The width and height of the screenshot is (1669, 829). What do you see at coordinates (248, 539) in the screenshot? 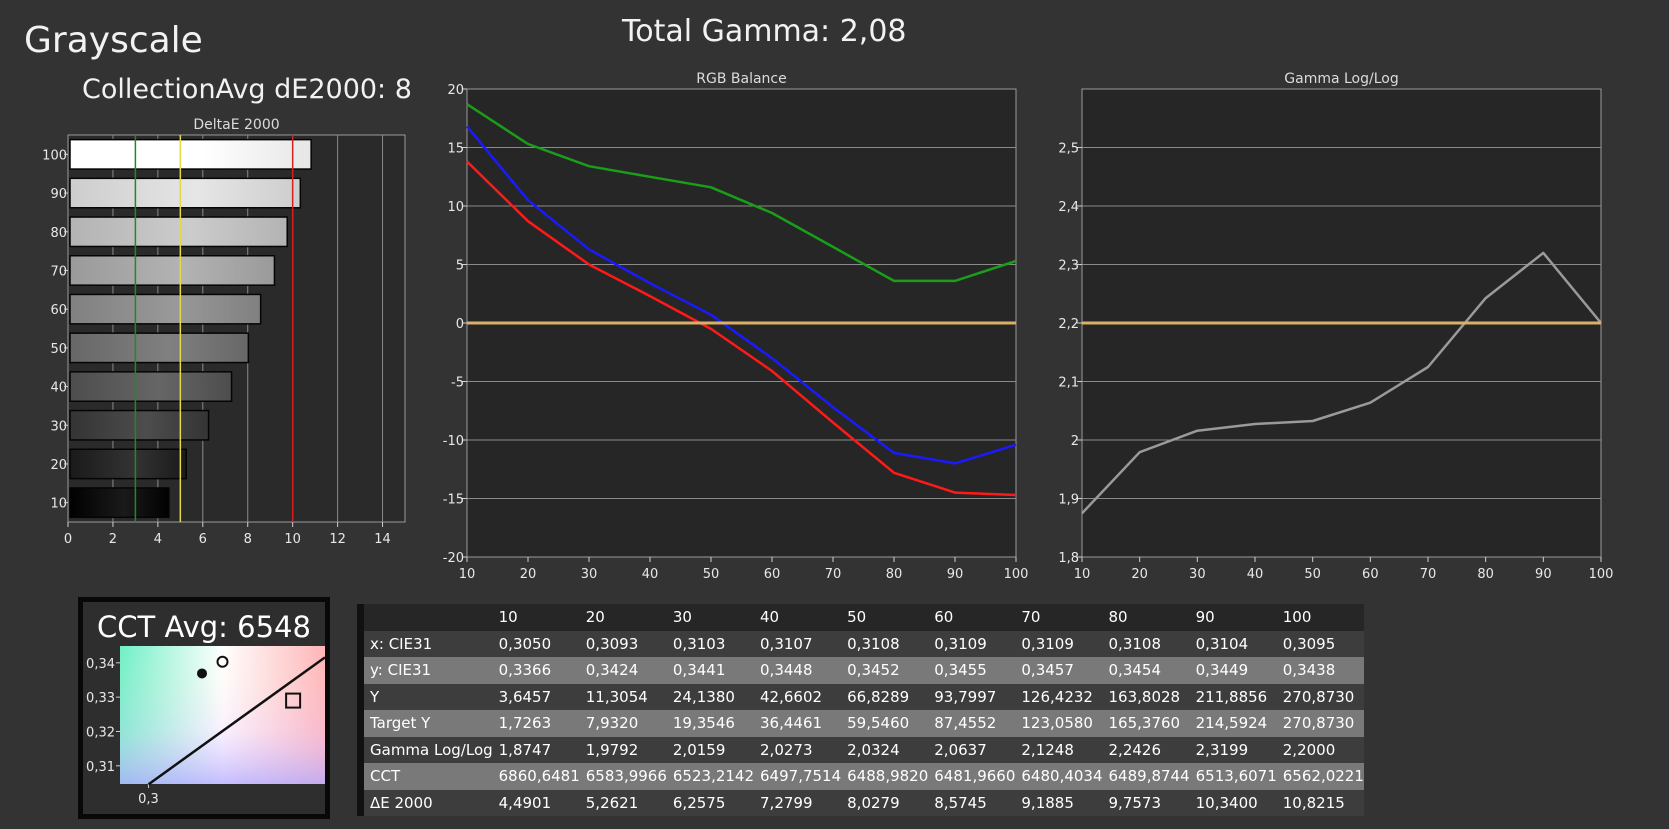
I see `deltae-xtick-label: 8` at bounding box center [248, 539].